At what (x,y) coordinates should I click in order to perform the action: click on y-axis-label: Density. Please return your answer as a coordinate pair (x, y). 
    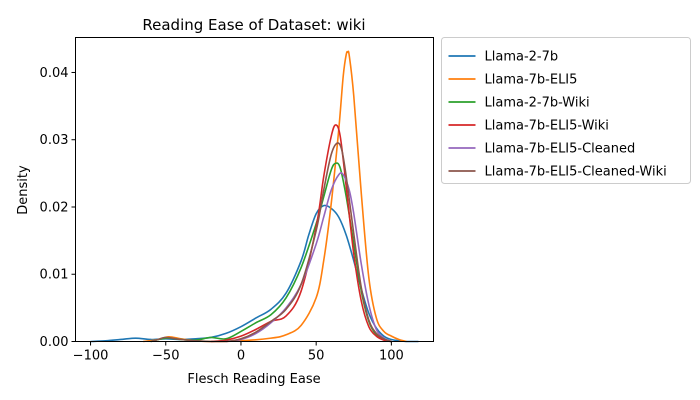
    Looking at the image, I should click on (23, 190).